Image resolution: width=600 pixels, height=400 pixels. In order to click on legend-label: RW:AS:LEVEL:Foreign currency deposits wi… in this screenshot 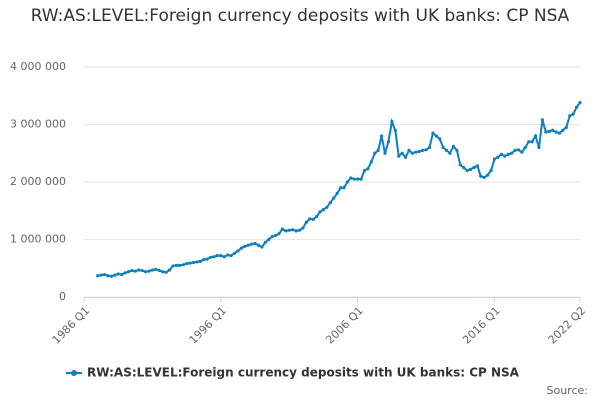, I will do `click(303, 373)`.